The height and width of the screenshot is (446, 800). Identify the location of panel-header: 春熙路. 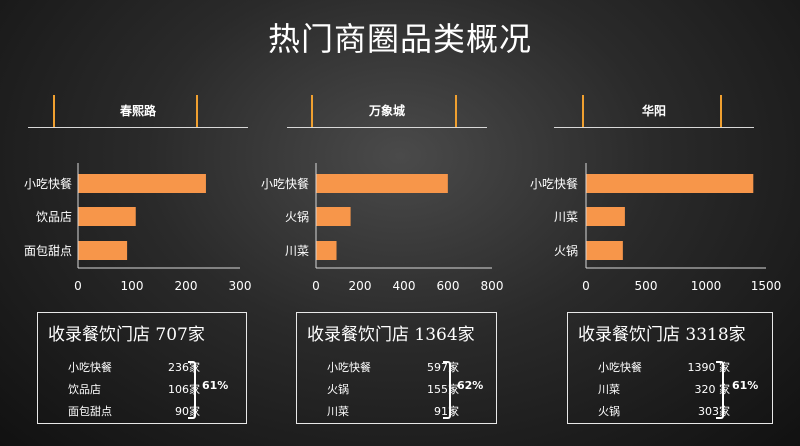
(138, 111).